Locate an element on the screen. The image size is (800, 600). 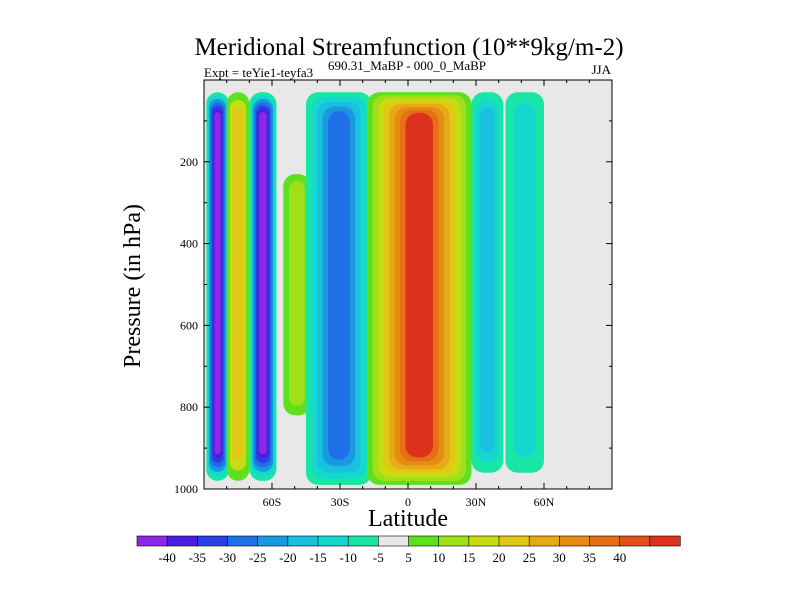
contour-cell-sh-subtropical-negative is located at coordinates (339, 288).